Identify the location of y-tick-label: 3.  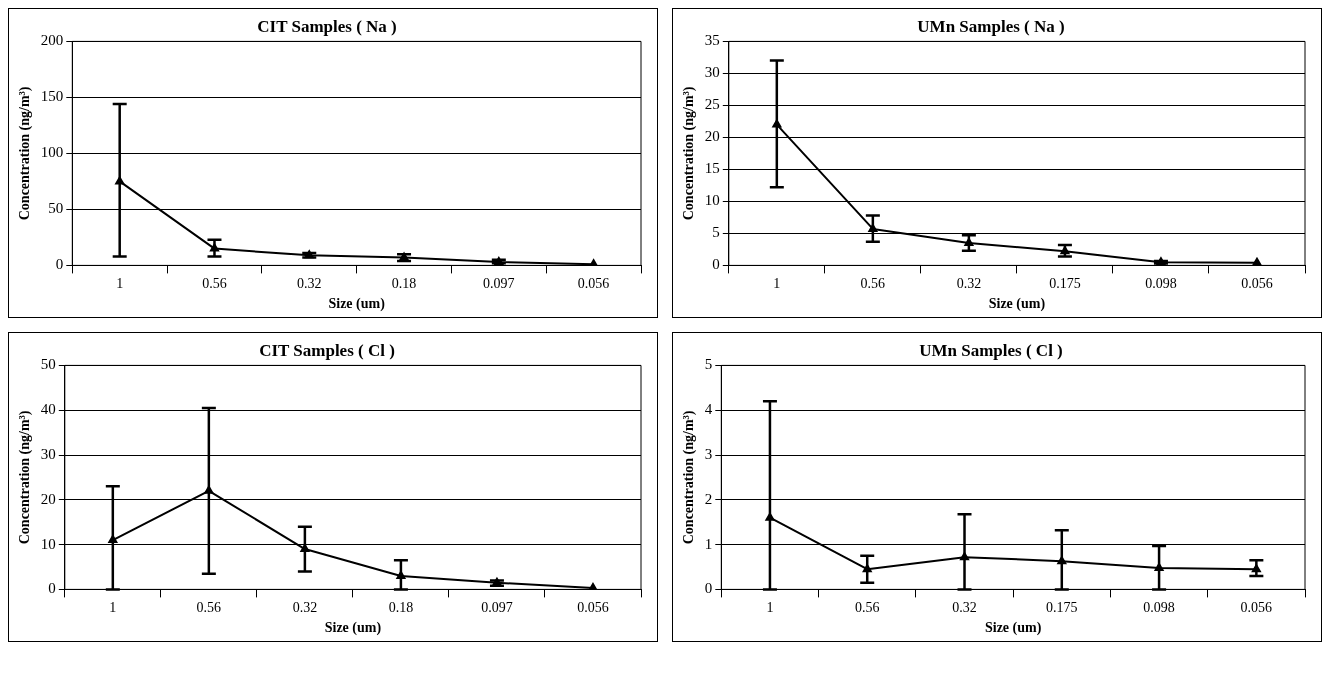
(708, 453).